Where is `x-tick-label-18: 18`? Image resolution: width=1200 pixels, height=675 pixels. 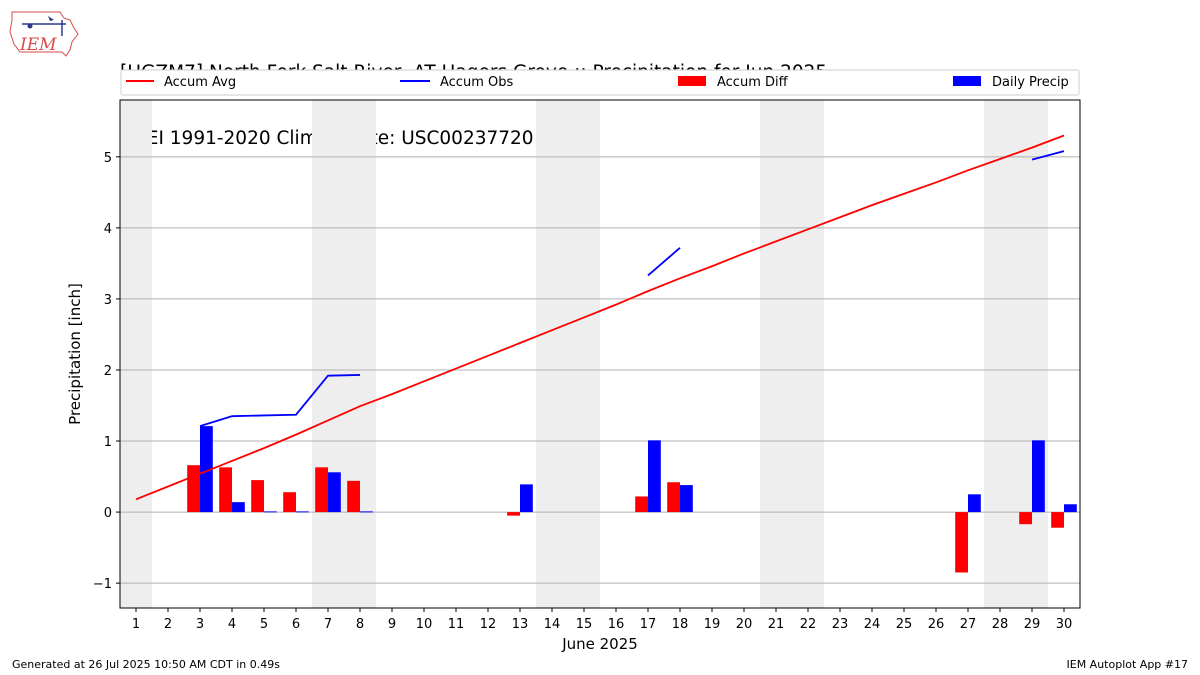 x-tick-label-18: 18 is located at coordinates (680, 624).